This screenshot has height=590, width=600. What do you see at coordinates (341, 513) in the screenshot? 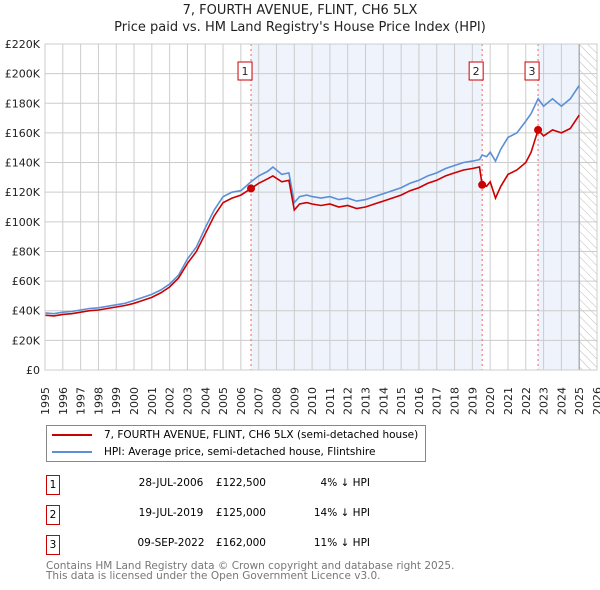
I see `sale-hpi: 14% ↓ HPI` at bounding box center [341, 513].